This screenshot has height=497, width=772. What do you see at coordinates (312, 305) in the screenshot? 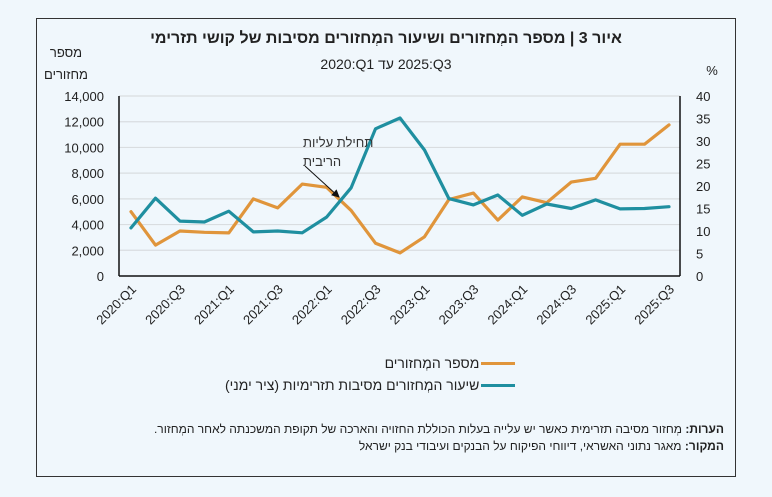
I see `x-tick-label: 2022:Q1` at bounding box center [312, 305].